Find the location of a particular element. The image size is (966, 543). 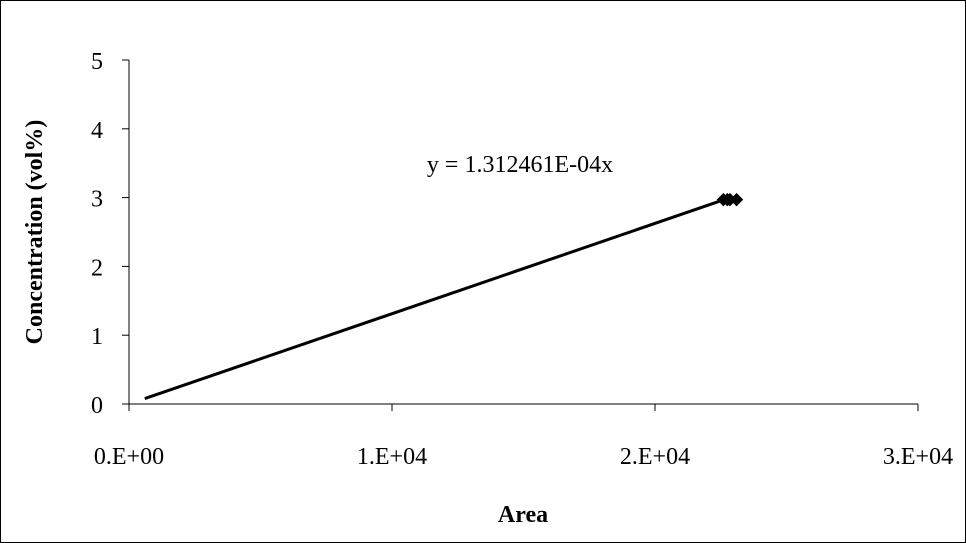

y-tick-label: 2 is located at coordinates (97, 268).